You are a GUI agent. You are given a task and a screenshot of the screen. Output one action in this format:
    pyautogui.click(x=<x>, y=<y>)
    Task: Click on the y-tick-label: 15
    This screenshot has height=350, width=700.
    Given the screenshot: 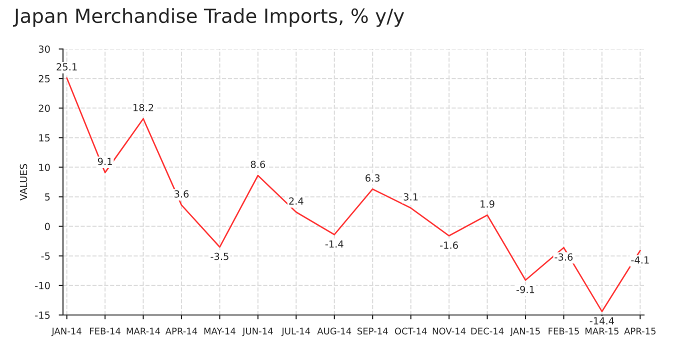 What is the action you would take?
    pyautogui.click(x=44, y=138)
    